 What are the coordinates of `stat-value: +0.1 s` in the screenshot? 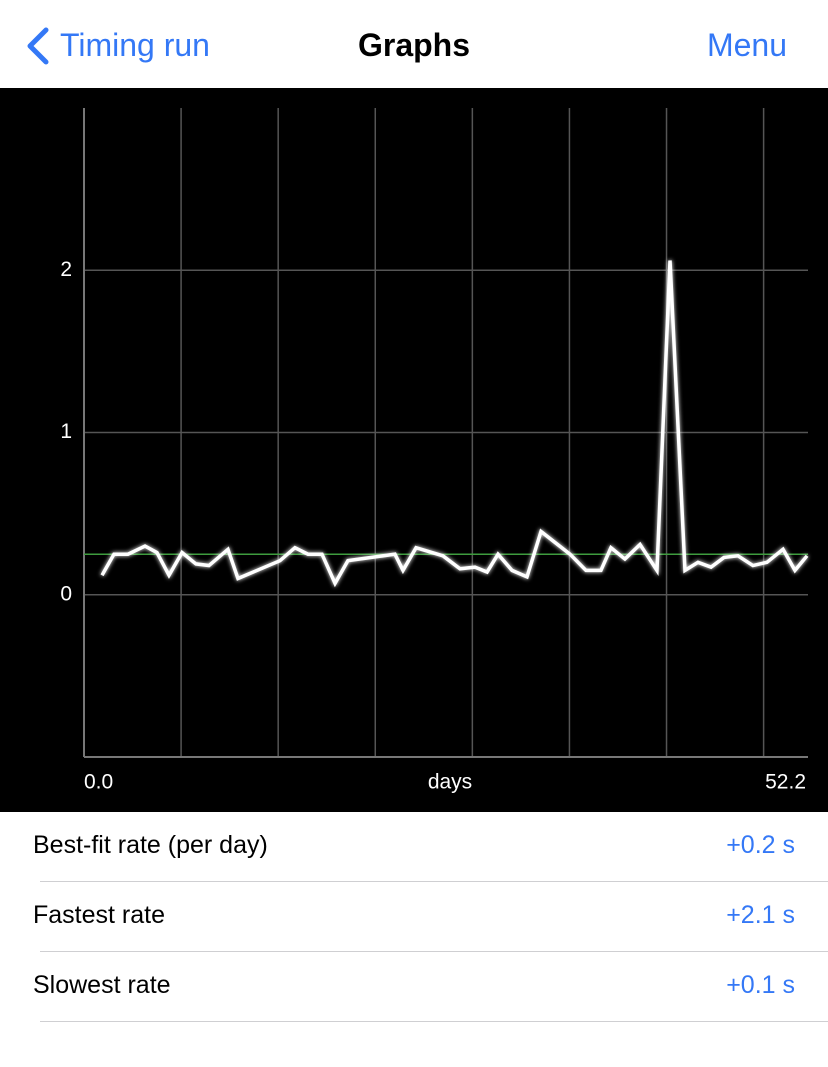 It's located at (760, 985).